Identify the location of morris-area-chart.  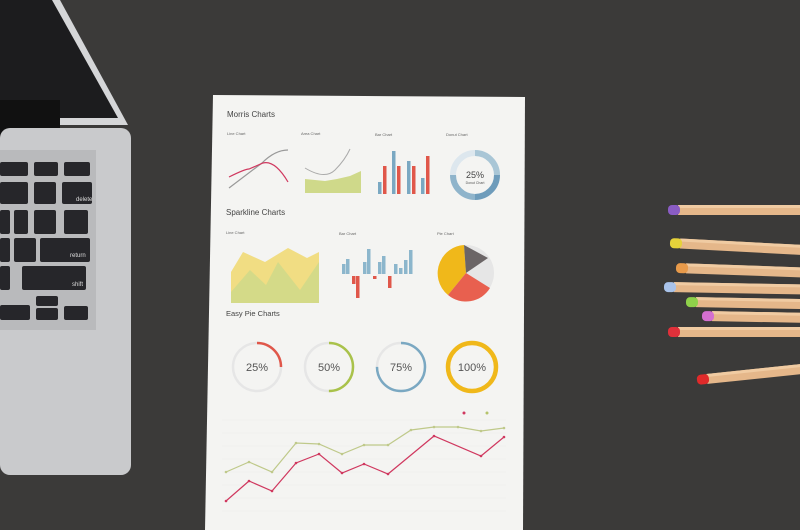
(332, 170).